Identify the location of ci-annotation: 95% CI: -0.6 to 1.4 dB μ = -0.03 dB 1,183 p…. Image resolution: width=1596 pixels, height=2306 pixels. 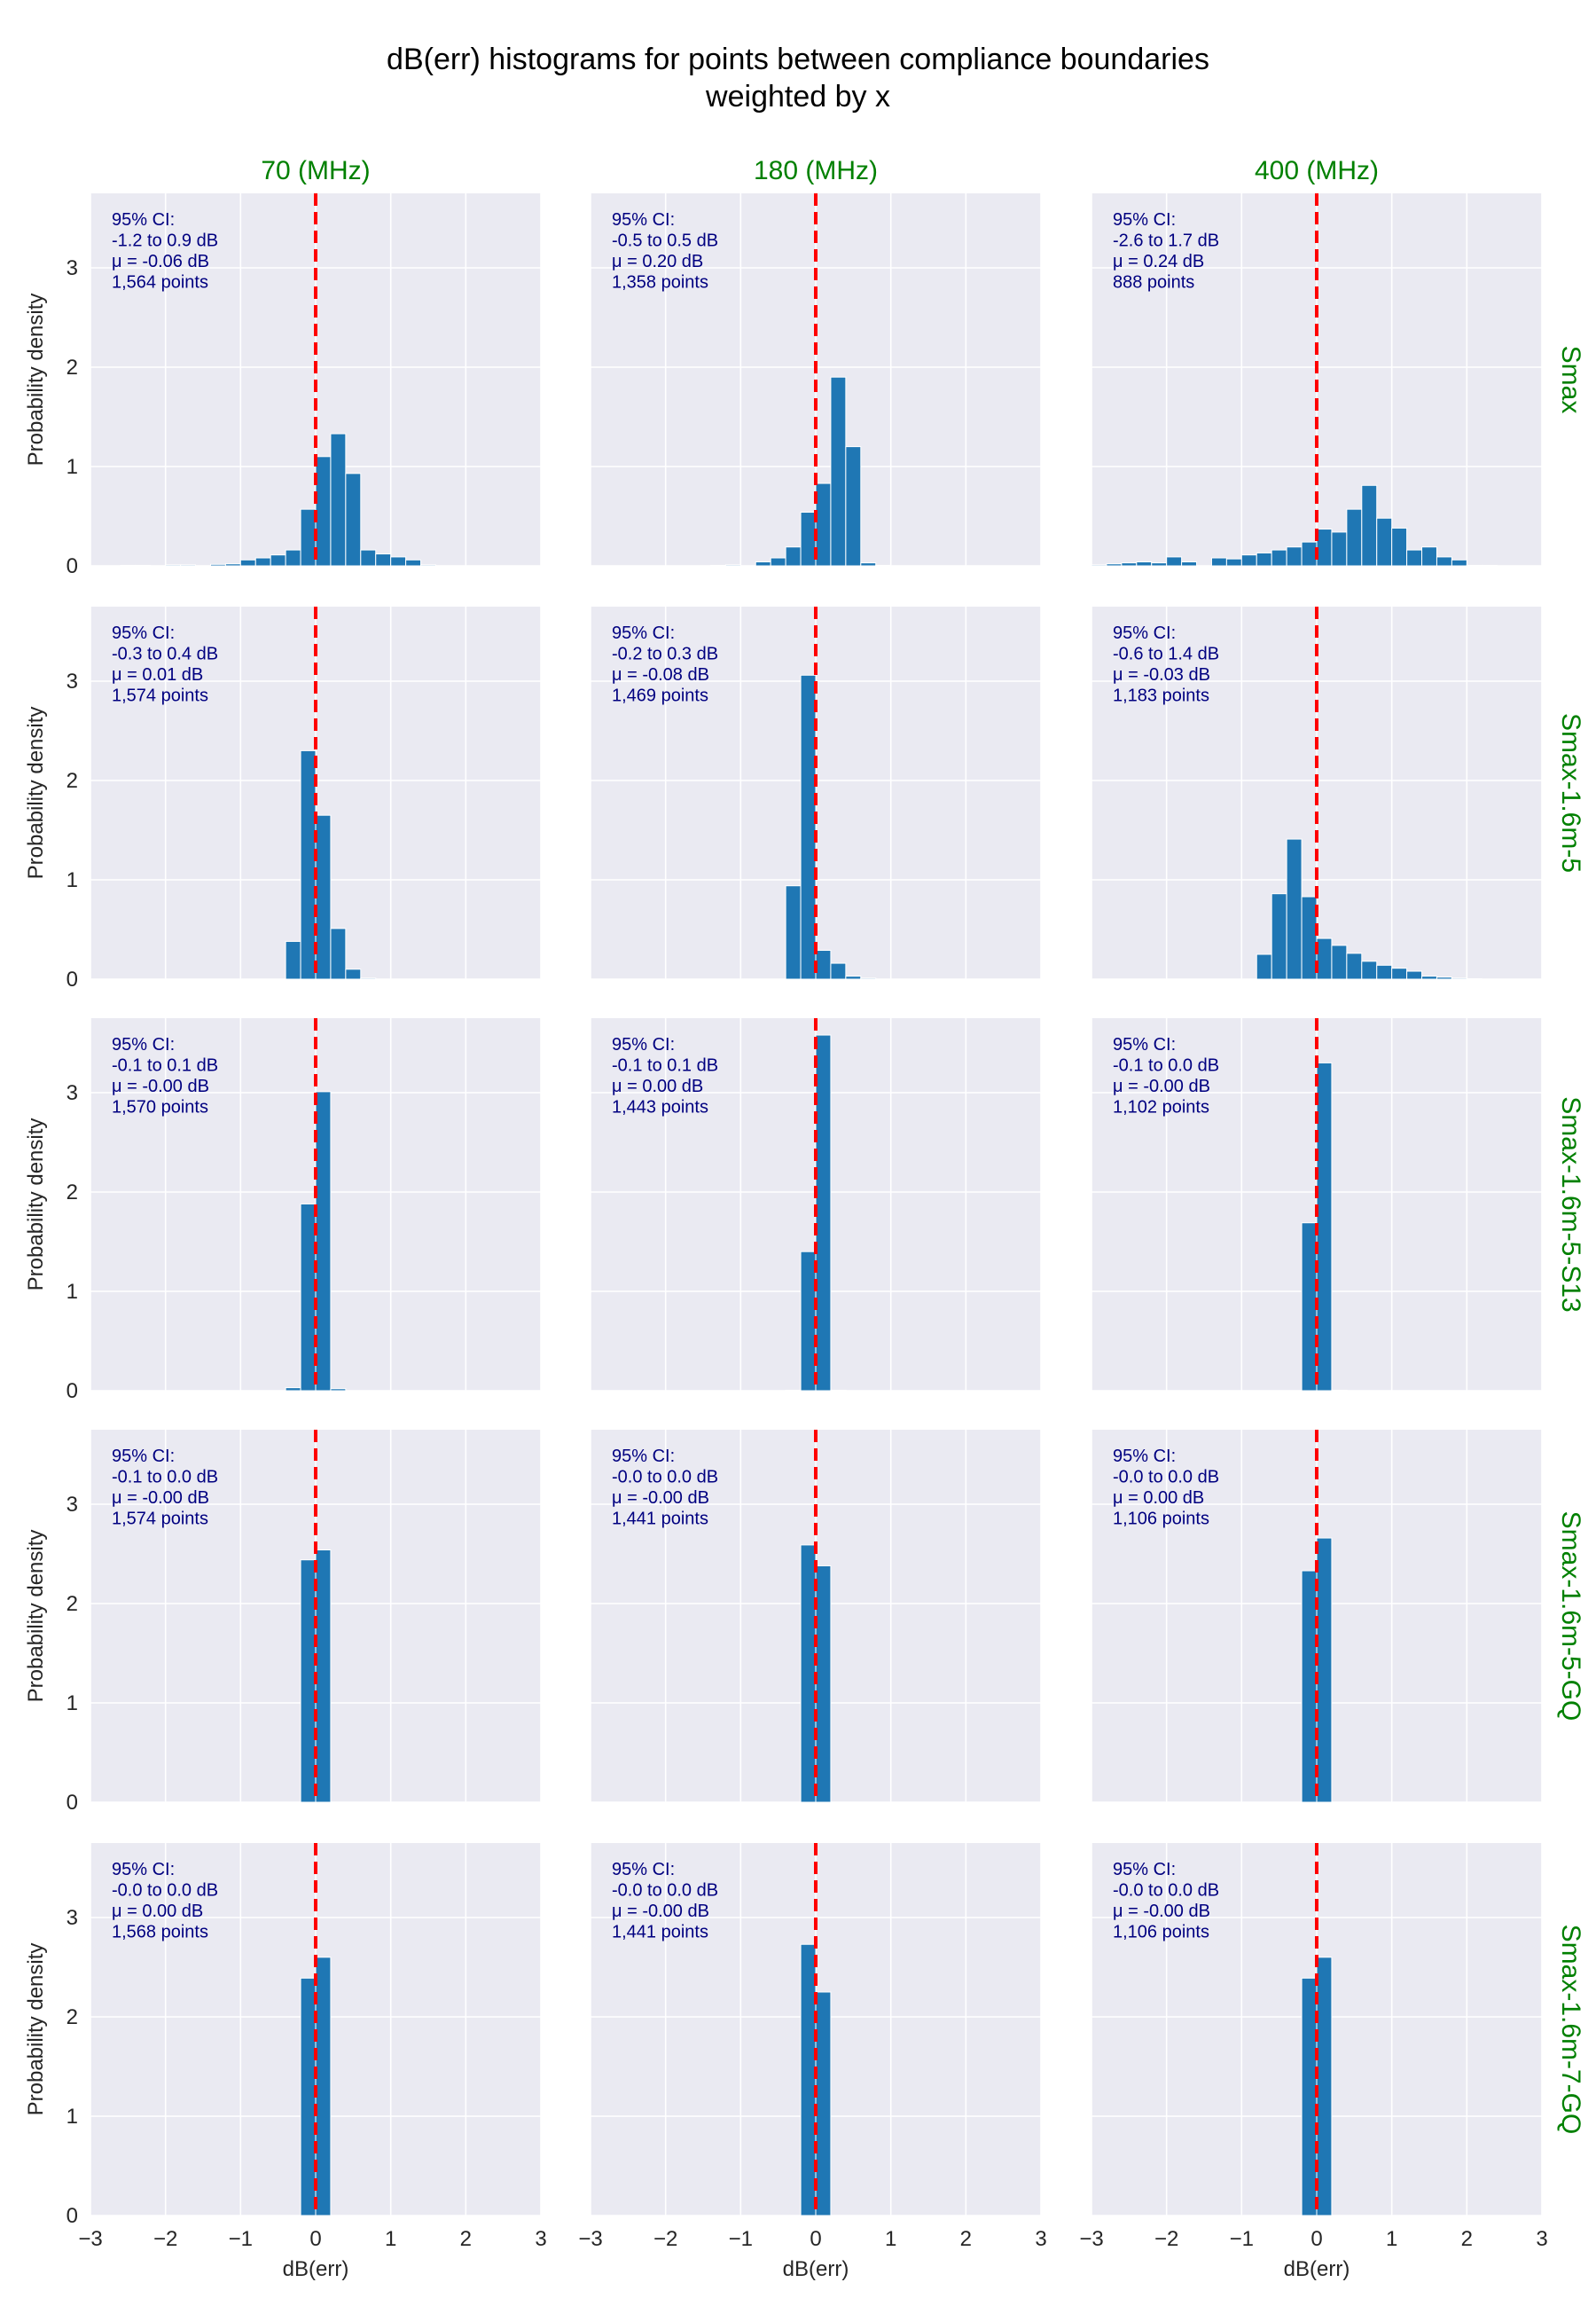
(1166, 665).